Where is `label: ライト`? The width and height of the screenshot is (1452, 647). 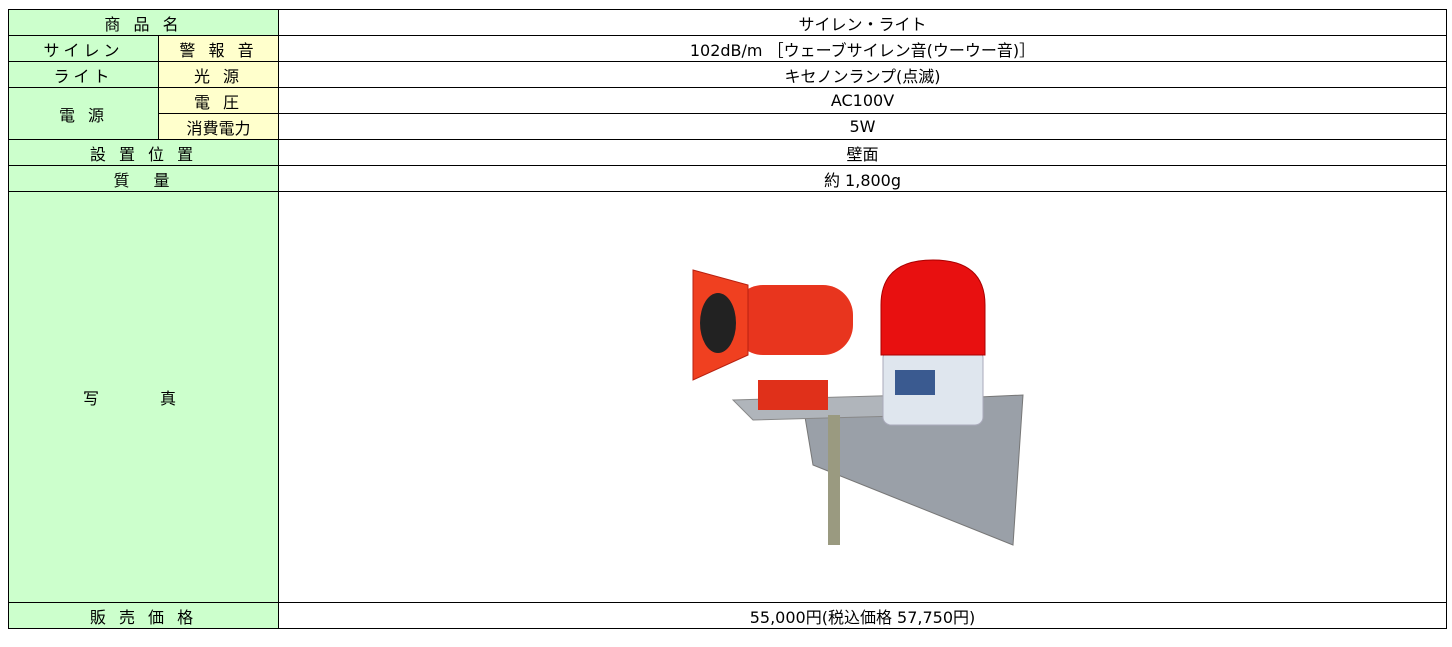
label: ライト is located at coordinates (83, 74).